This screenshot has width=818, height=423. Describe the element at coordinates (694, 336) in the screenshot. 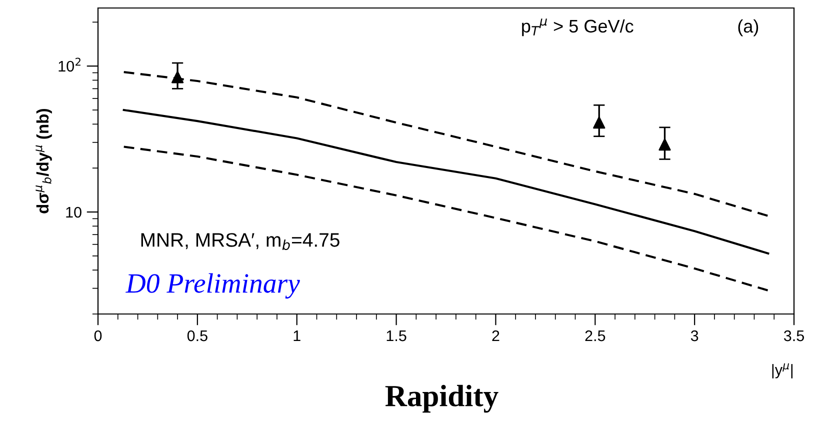

I see `x-tick-label: 3` at that location.